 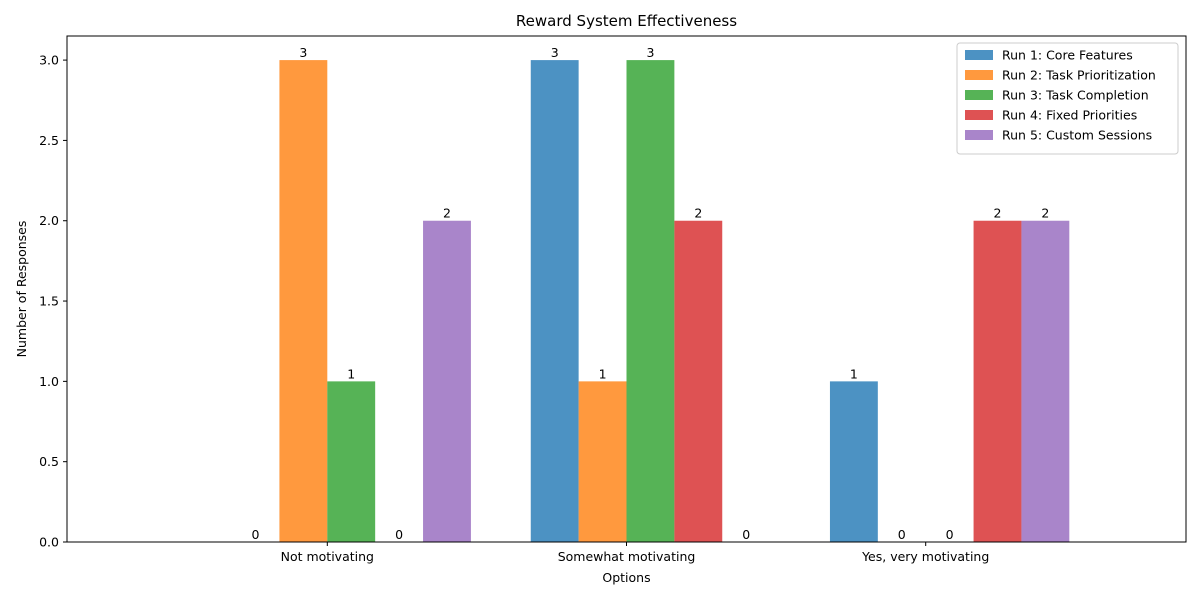 What do you see at coordinates (1069, 115) in the screenshot?
I see `legend-entry: Run 4: Fixed Priorities` at bounding box center [1069, 115].